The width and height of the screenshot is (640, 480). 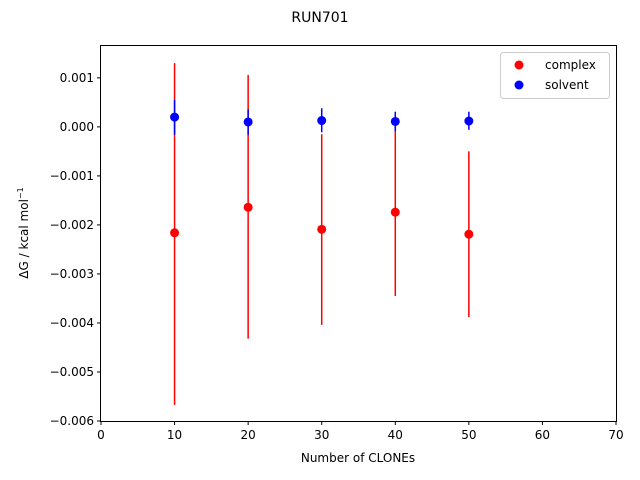 I want to click on legend: complex solvent, so click(x=555, y=75).